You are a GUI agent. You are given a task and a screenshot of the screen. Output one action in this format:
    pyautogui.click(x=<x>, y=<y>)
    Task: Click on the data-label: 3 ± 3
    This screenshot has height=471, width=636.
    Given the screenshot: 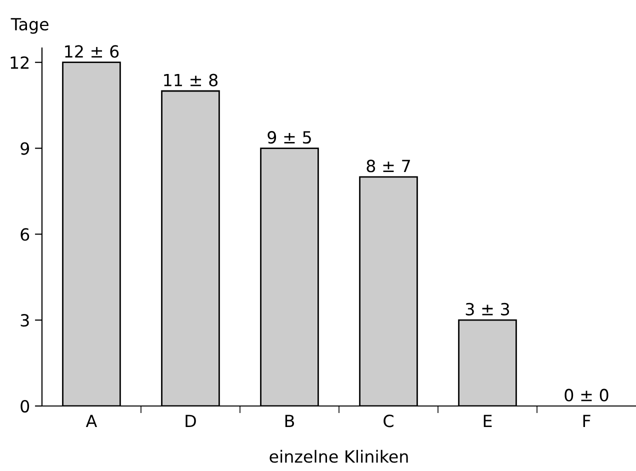 What is the action you would take?
    pyautogui.click(x=488, y=309)
    